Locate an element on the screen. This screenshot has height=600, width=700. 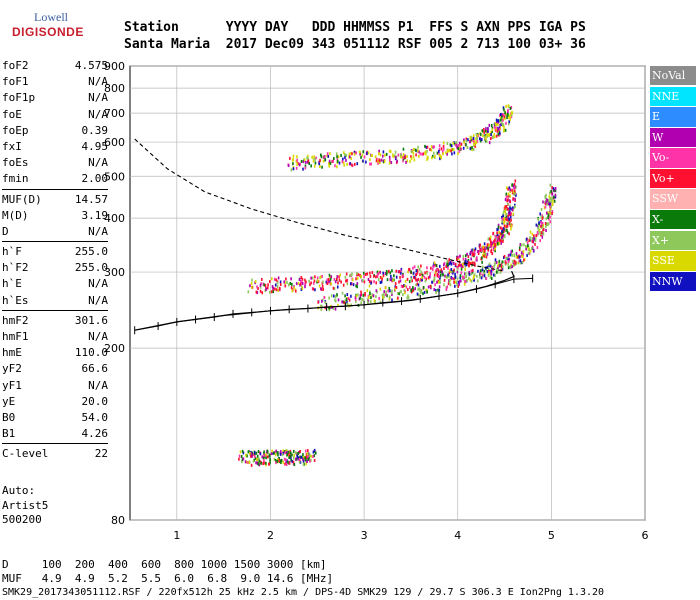
param-value: N/A is located at coordinates (98, 82).